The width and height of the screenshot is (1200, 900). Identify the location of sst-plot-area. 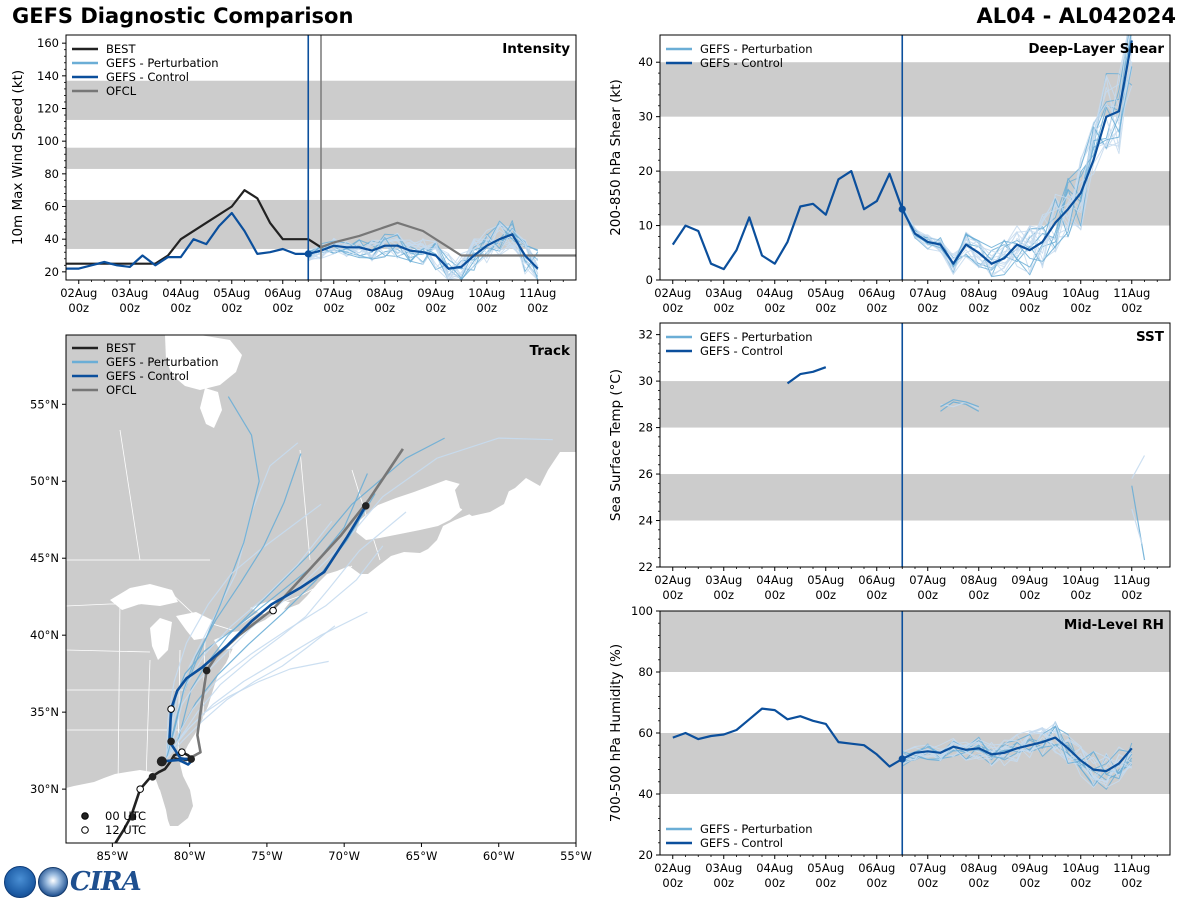
(915, 463).